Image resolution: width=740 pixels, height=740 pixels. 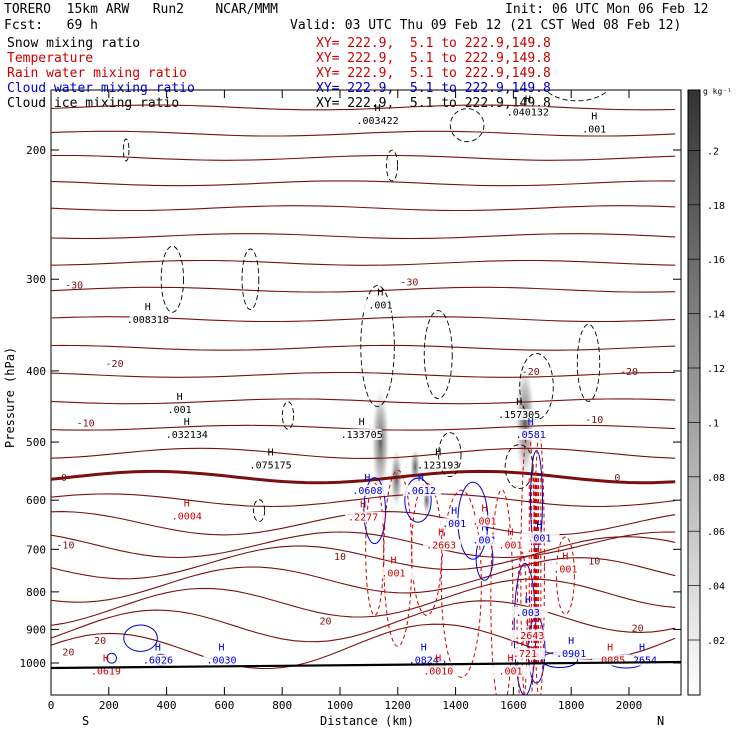 What do you see at coordinates (424, 661) in the screenshot?
I see `maximum-value-label: .0824` at bounding box center [424, 661].